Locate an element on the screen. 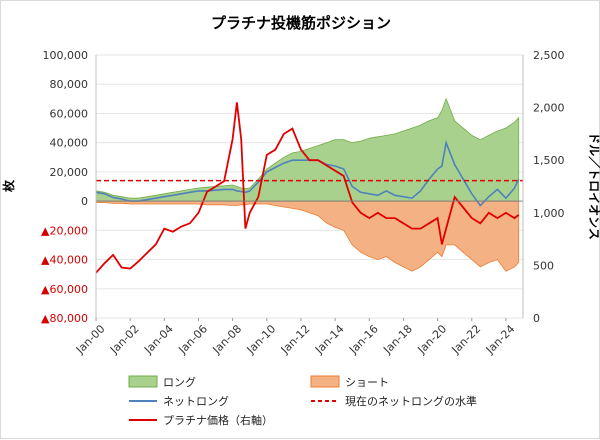 Image resolution: width=600 pixels, height=440 pixels. net-long-line is located at coordinates (307, 173).